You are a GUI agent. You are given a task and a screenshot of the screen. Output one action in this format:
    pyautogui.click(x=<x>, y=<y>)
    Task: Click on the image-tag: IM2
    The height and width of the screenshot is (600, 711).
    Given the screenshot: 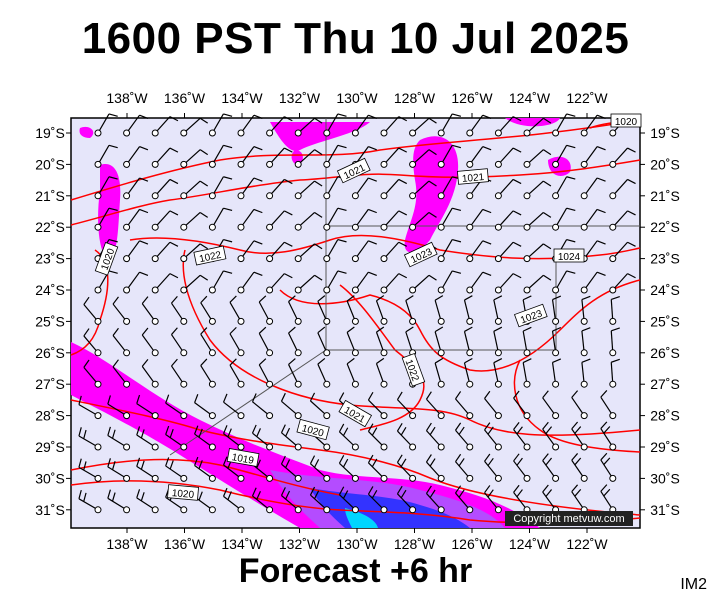 What is the action you would take?
    pyautogui.click(x=693, y=584)
    